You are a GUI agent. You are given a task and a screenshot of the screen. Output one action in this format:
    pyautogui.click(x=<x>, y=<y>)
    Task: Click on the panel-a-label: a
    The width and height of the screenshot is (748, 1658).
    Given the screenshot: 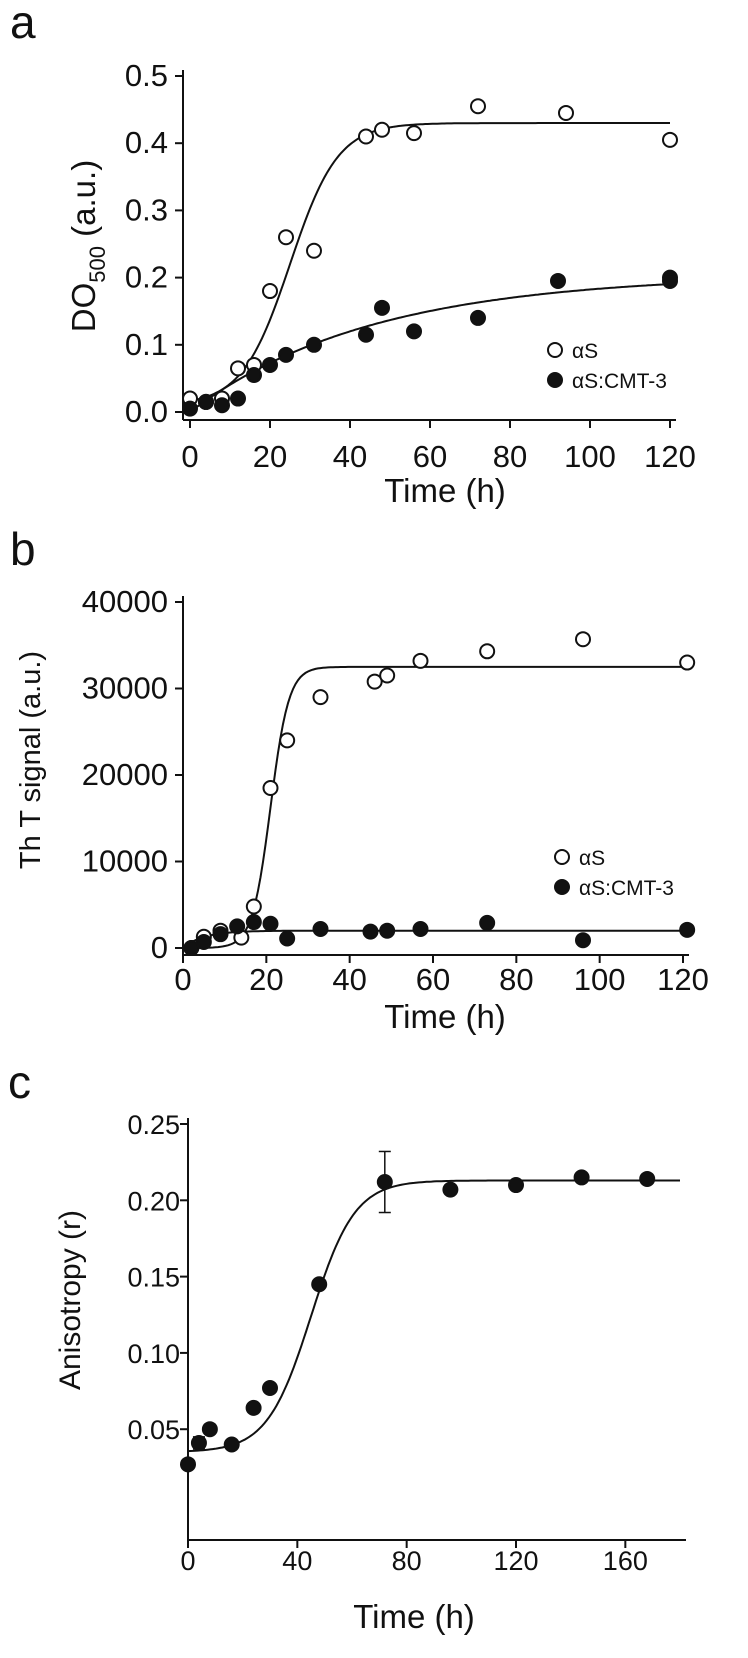 What is the action you would take?
    pyautogui.click(x=23, y=24)
    